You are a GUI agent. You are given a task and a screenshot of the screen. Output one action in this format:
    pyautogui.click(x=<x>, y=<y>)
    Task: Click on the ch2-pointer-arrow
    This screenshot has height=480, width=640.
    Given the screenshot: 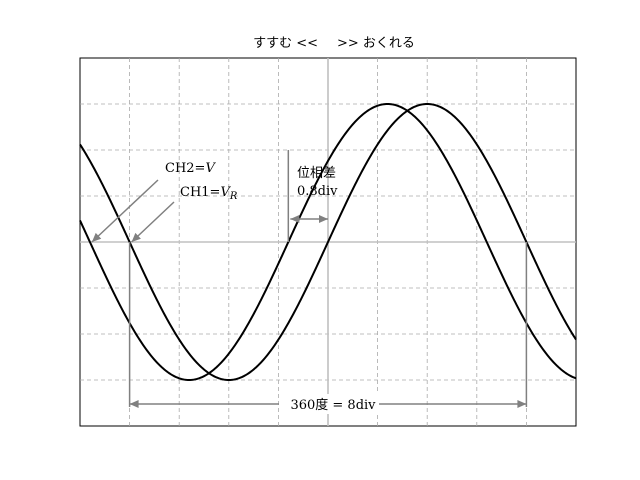 What is the action you would take?
    pyautogui.click(x=125, y=211)
    